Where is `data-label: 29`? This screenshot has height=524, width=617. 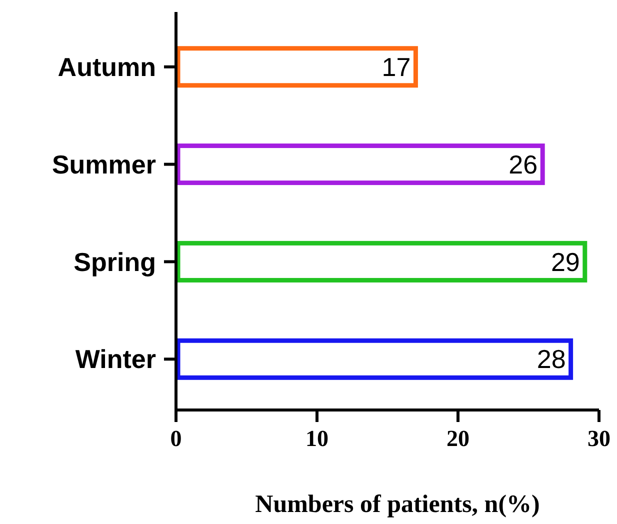 data-label: 29 is located at coordinates (565, 261).